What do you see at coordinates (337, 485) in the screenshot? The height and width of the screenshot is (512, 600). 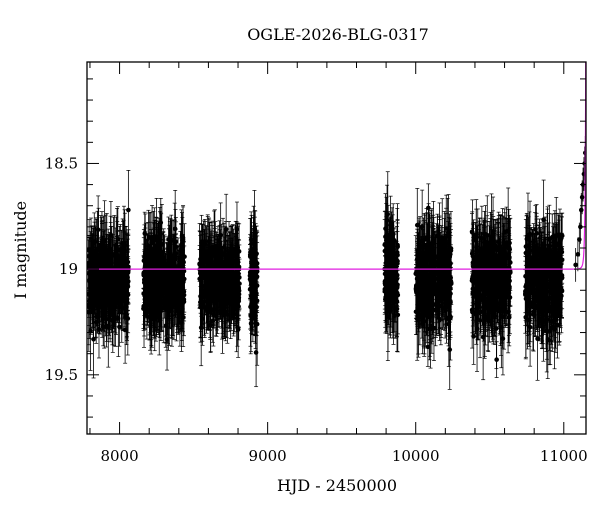 I see `x-axis-title: HJD - 2450000` at bounding box center [337, 485].